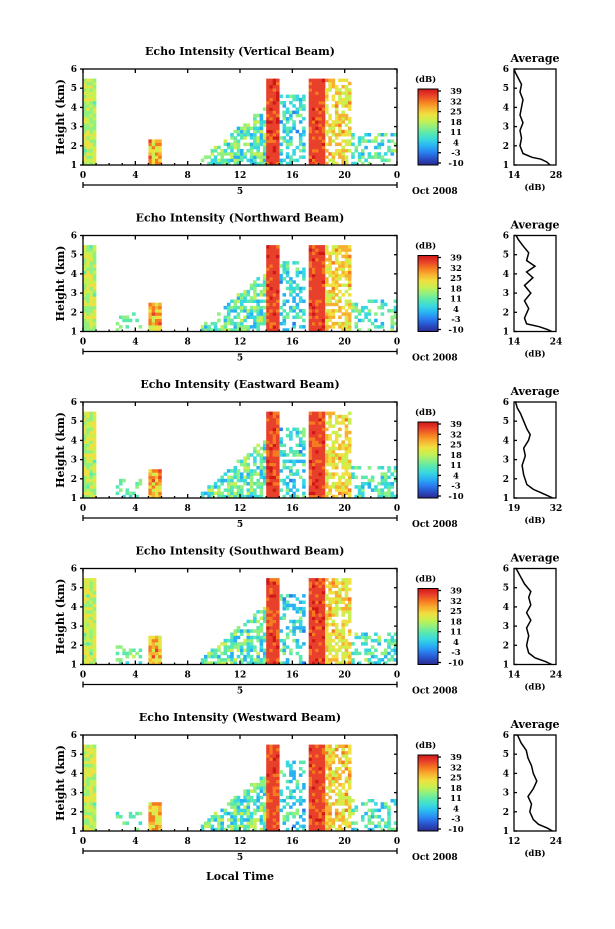 This screenshot has height=929, width=615. Describe the element at coordinates (83, 343) in the screenshot. I see `x-tick-label: 0` at that location.